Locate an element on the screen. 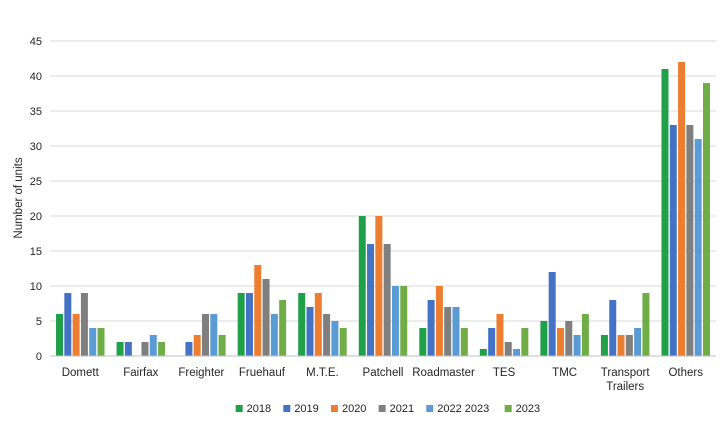 The image size is (726, 430). legend-item: 2021 is located at coordinates (396, 409).